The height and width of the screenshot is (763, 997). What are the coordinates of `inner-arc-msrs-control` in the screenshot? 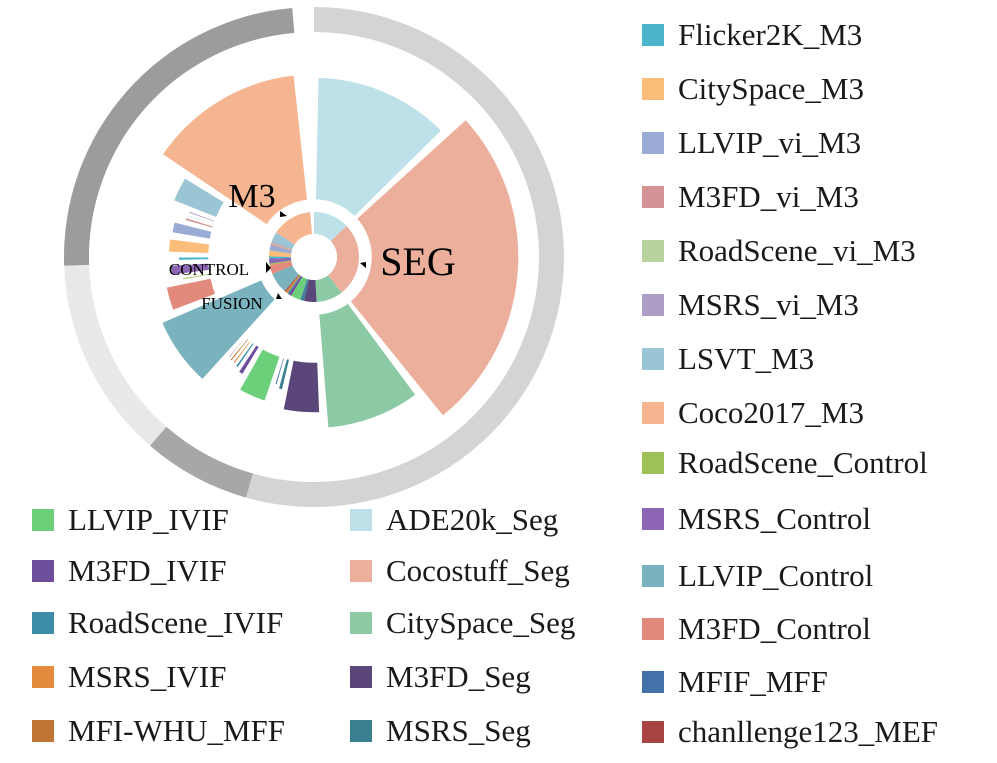 It's located at (280, 260).